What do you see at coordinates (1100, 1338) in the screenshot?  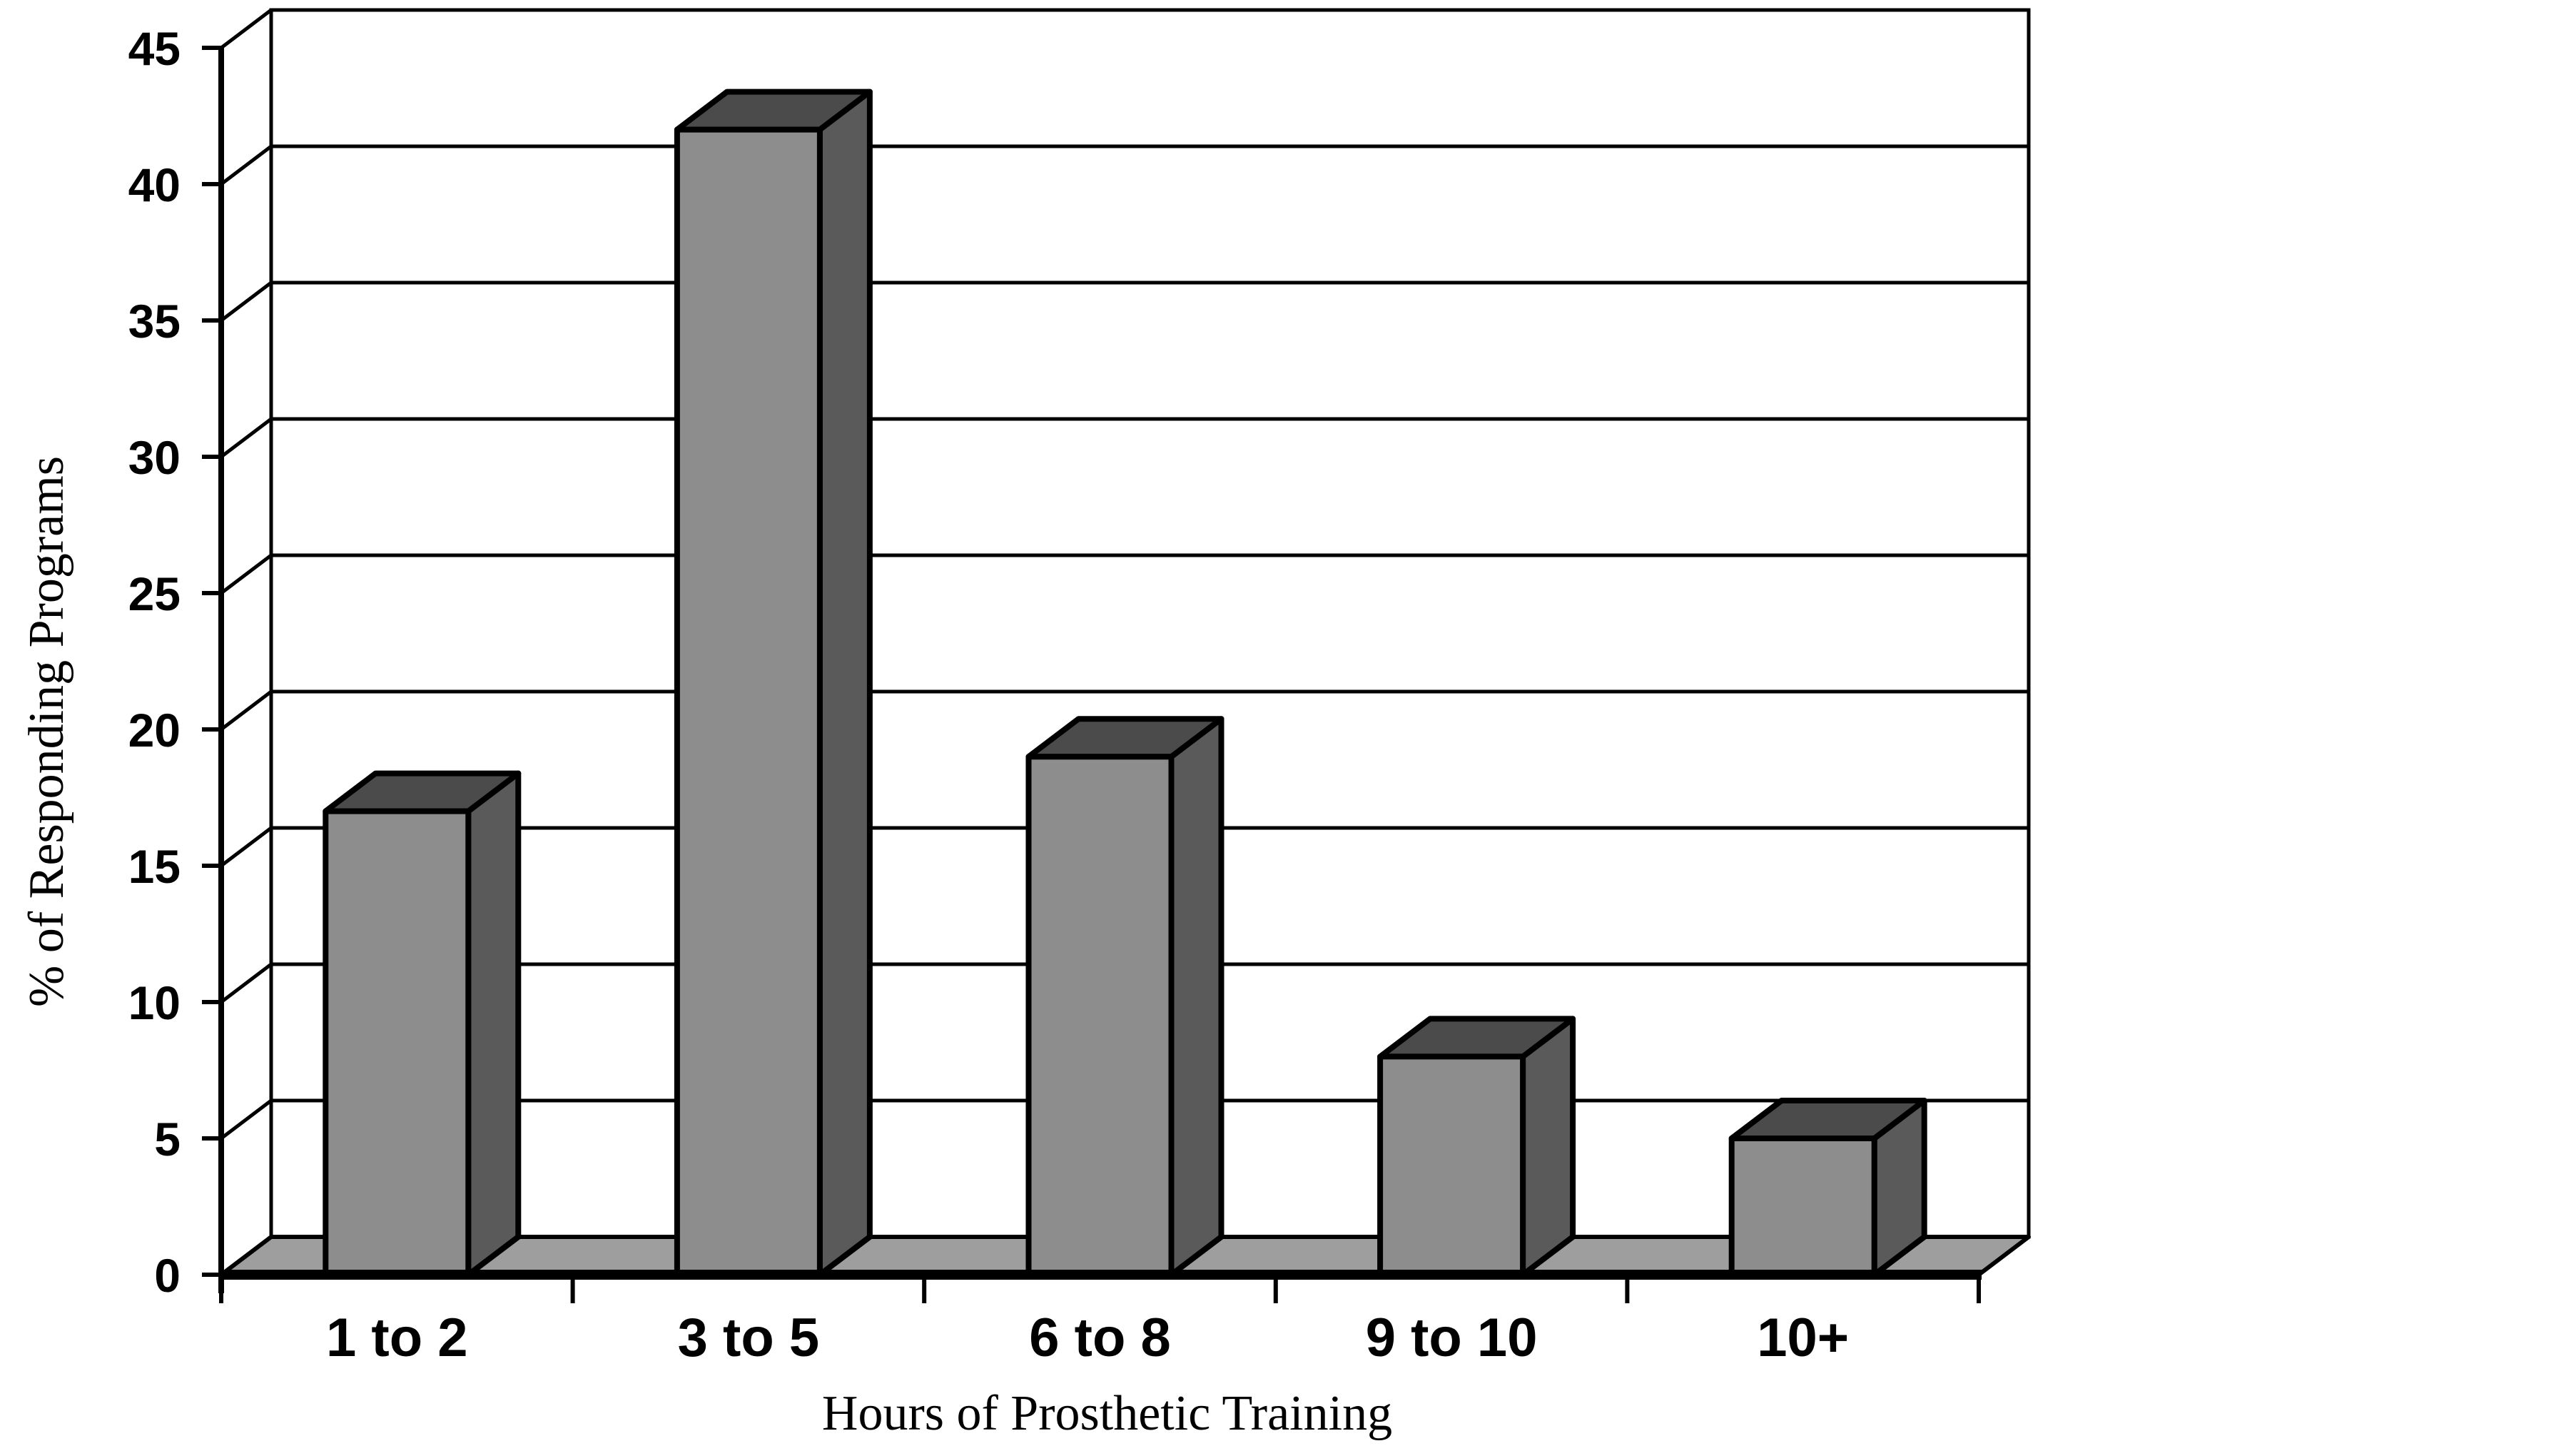 I see `x-category-label-3: 6 to 8` at bounding box center [1100, 1338].